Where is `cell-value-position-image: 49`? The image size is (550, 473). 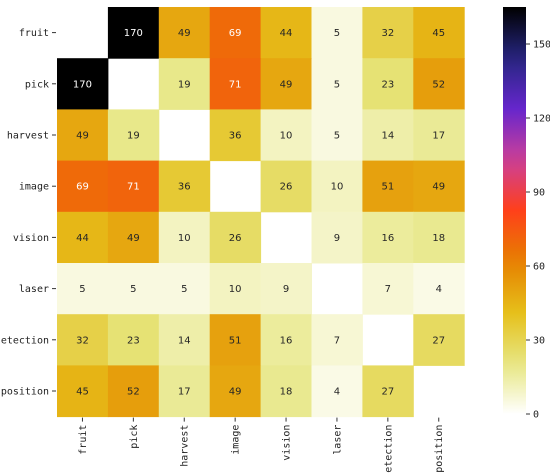
cell-value-position-image: 49 is located at coordinates (235, 392).